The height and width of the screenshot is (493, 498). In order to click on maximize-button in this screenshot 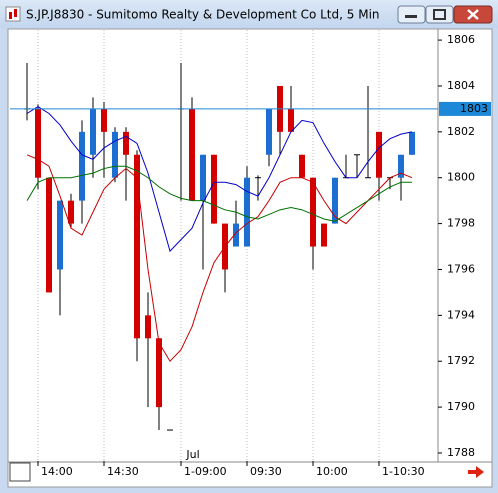, I will do `click(439, 14)`.